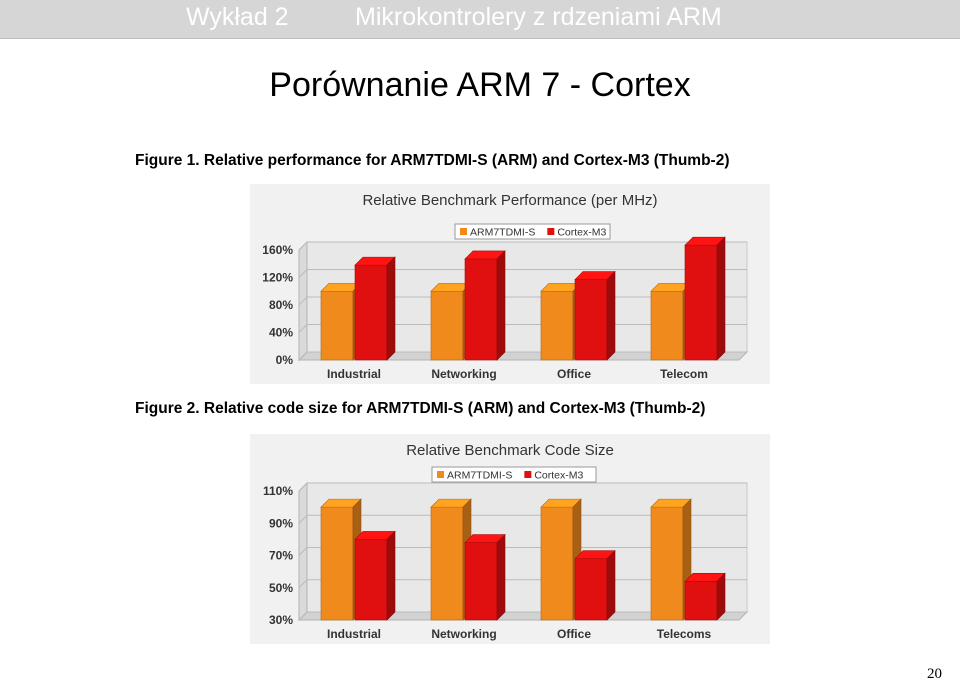 The image size is (960, 686). Describe the element at coordinates (480, 85) in the screenshot. I see `slide-title: Porównanie ARM 7 - Cortex` at that location.